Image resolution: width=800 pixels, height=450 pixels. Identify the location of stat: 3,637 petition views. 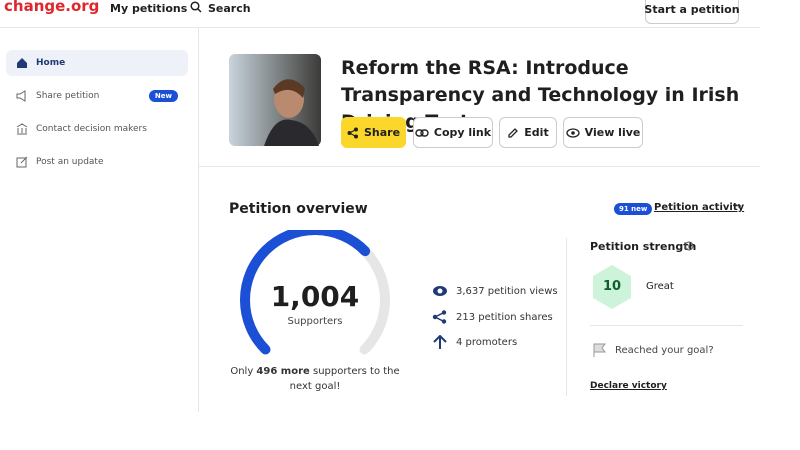
(495, 291).